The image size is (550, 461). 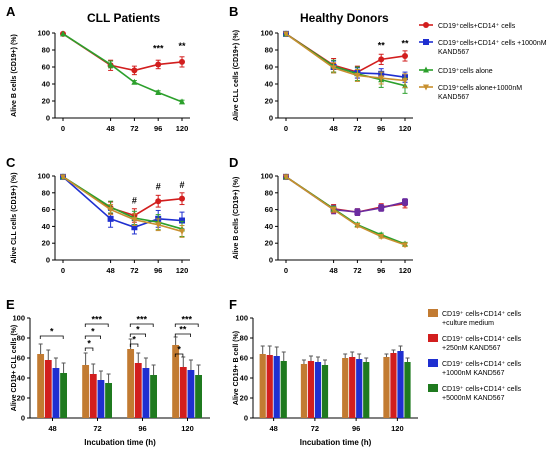 What do you see at coordinates (405, 44) in the screenshot?
I see `significance-label-b: **` at bounding box center [405, 44].